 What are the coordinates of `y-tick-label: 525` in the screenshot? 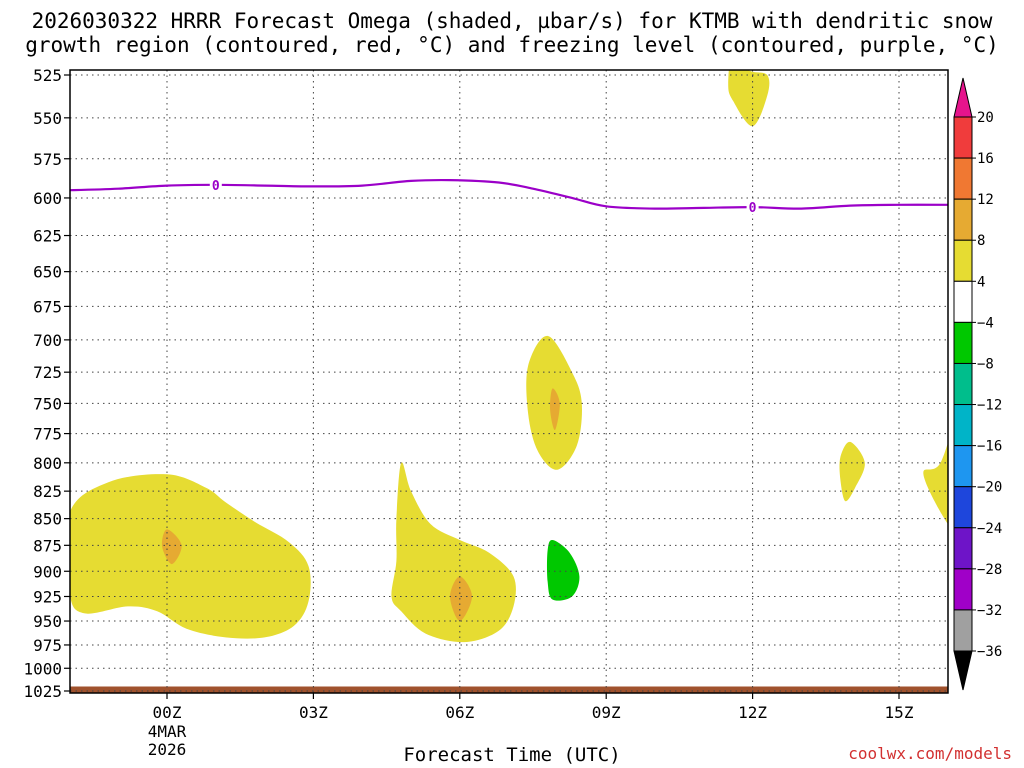 It's located at (47, 75).